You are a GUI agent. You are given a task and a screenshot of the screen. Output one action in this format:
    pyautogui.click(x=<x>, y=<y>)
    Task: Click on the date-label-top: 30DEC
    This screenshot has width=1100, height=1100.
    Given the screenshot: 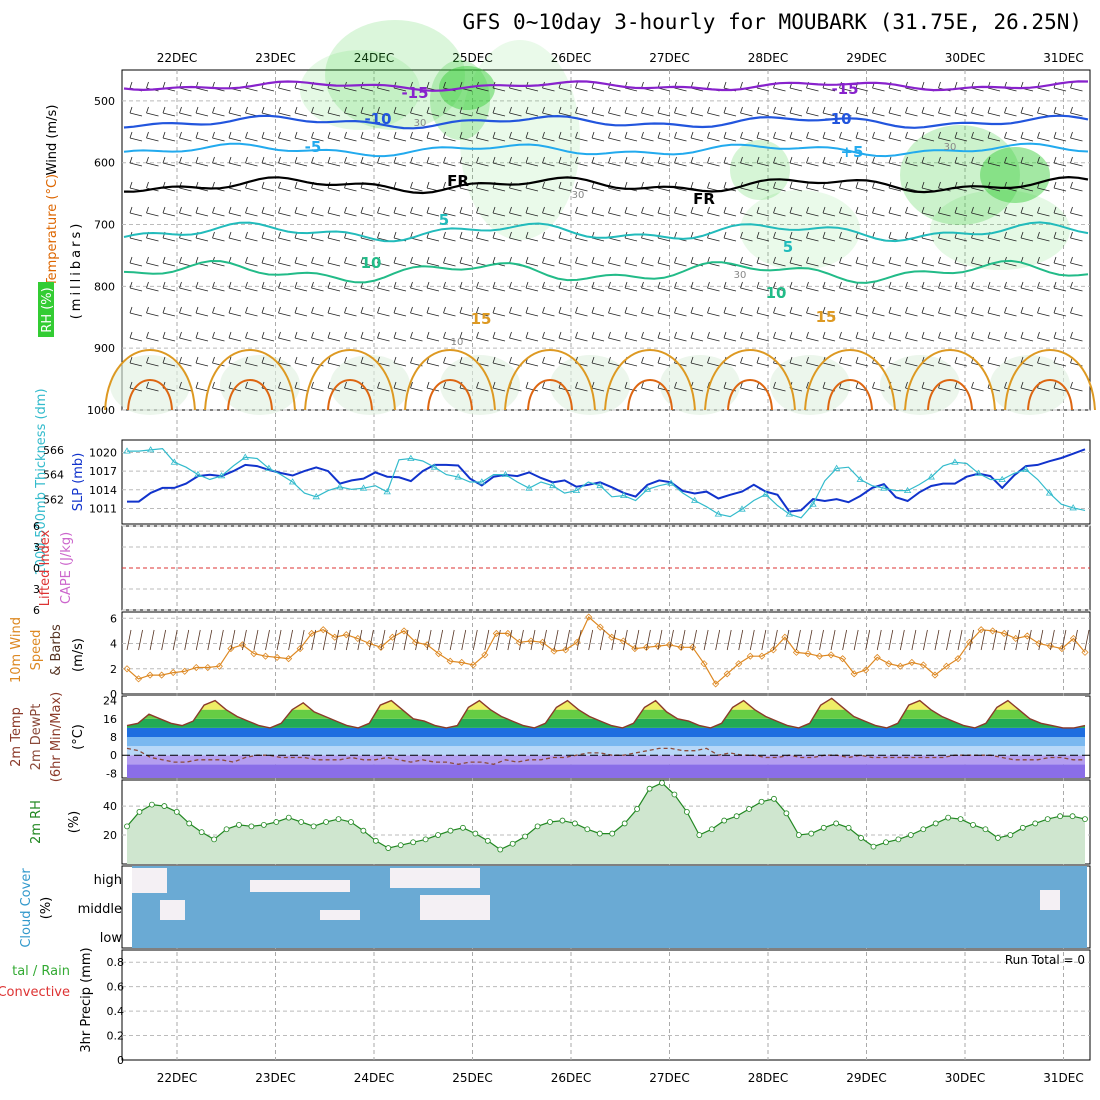 What is the action you would take?
    pyautogui.click(x=965, y=58)
    